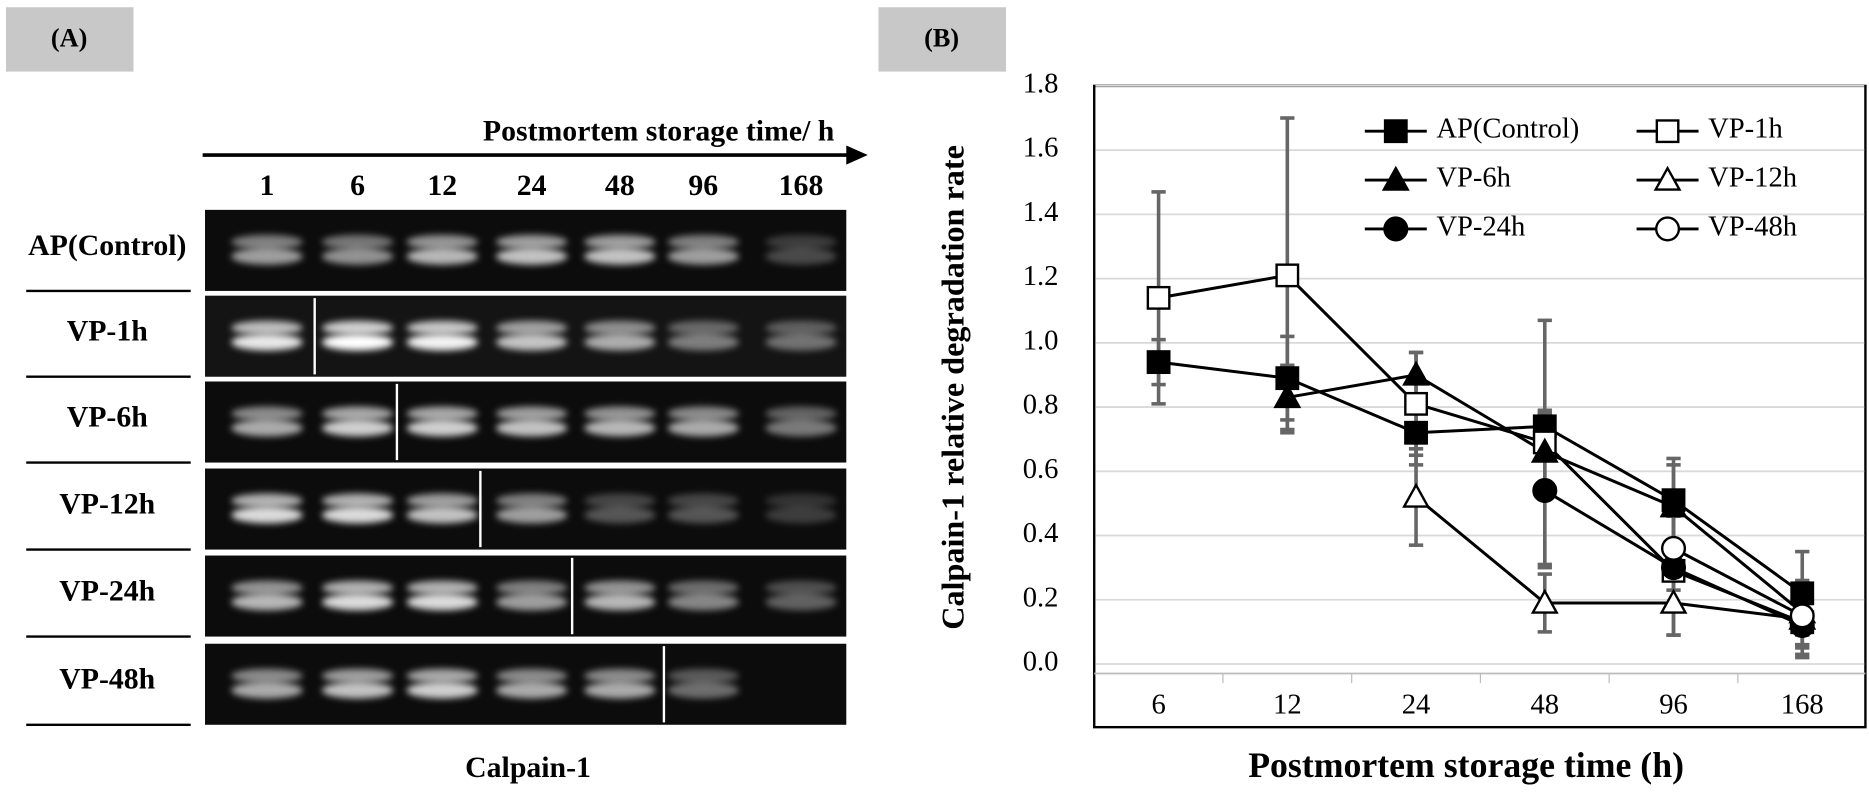 The width and height of the screenshot is (1869, 794). I want to click on y-tick-label: 1.8, so click(1041, 83).